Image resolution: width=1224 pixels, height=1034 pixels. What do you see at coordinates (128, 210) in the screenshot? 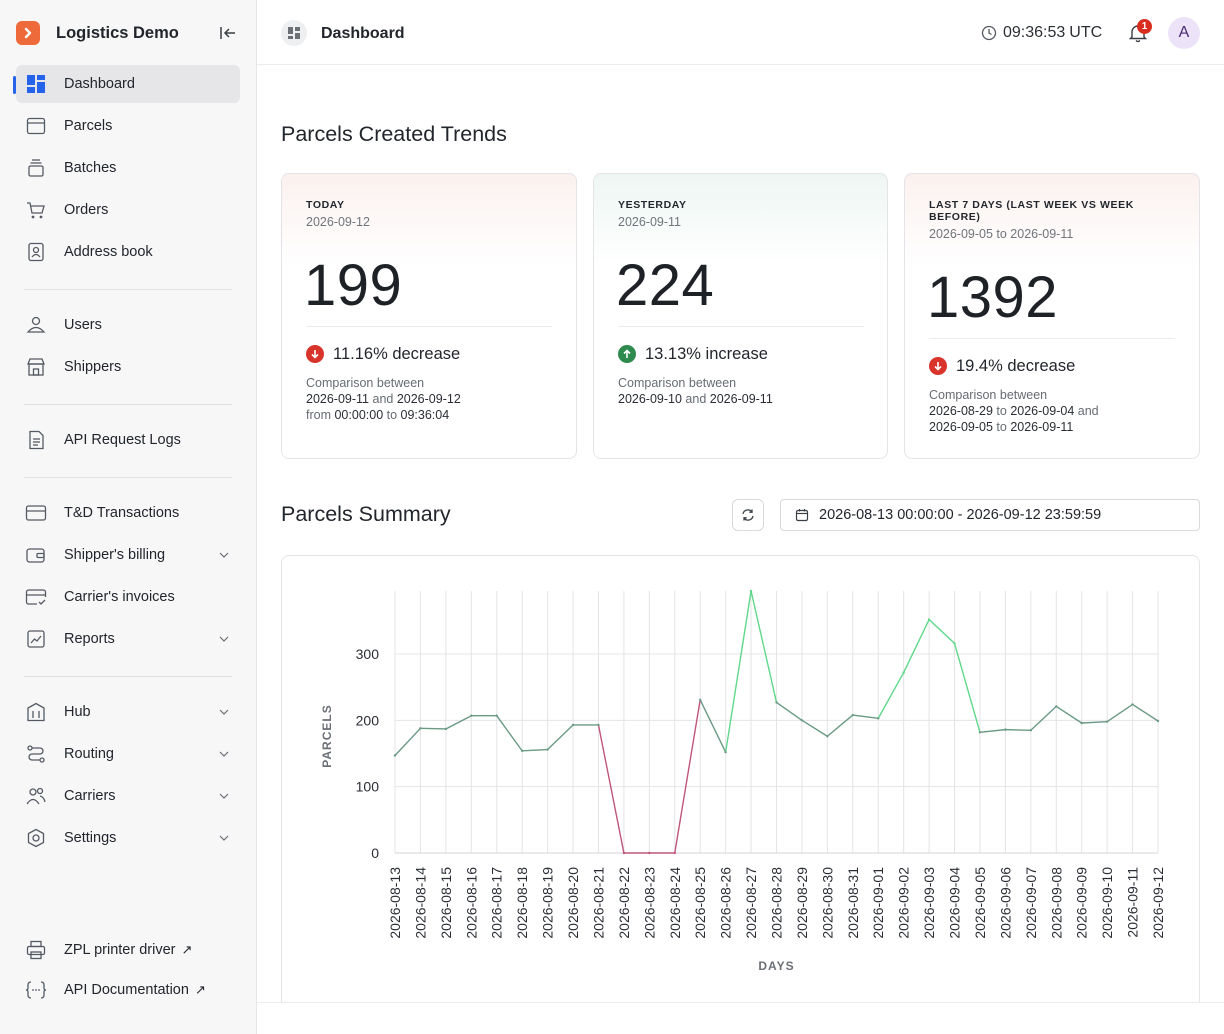
I see `sidebar-item-orders: Orders` at bounding box center [128, 210].